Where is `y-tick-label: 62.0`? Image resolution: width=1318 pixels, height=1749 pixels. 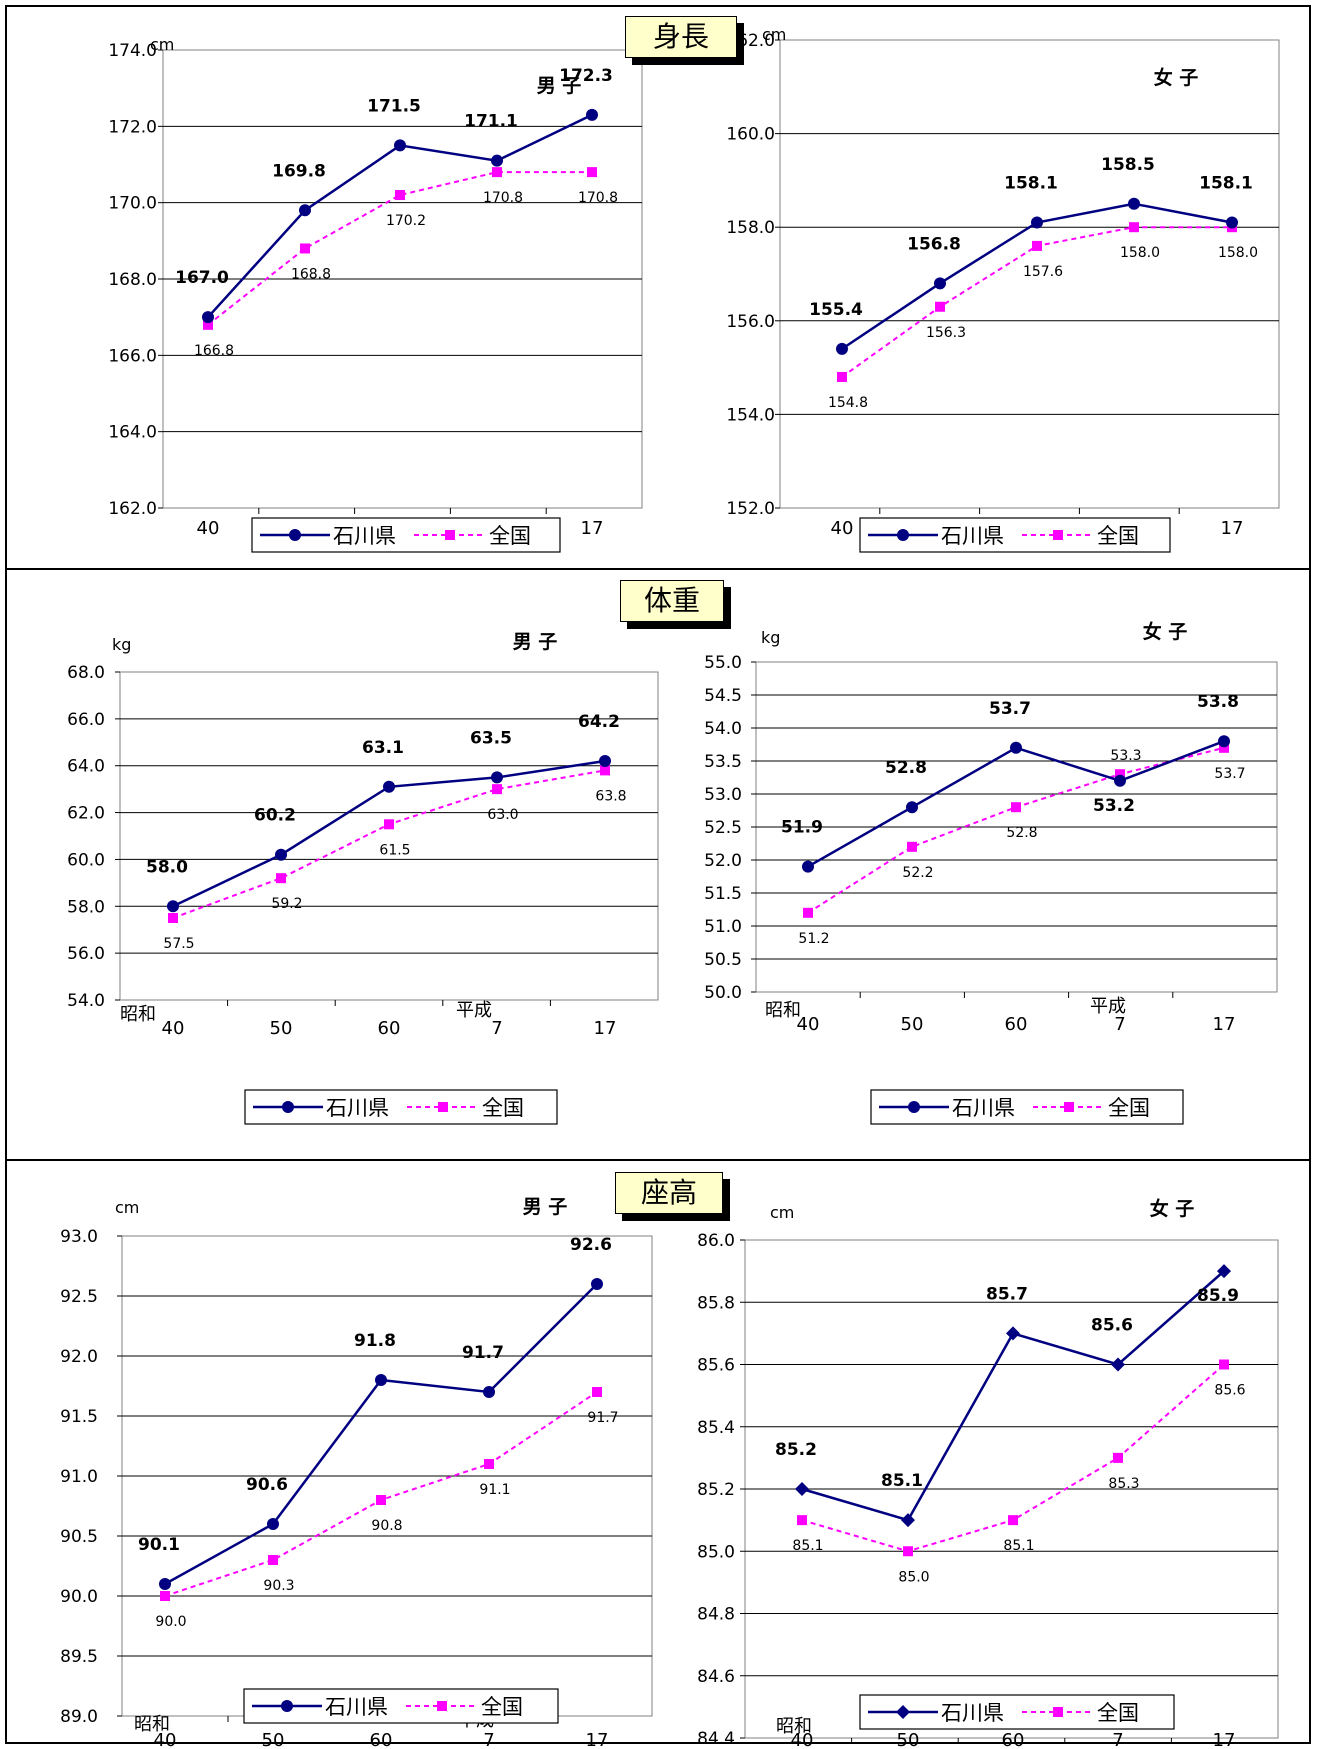 y-tick-label: 62.0 is located at coordinates (86, 814).